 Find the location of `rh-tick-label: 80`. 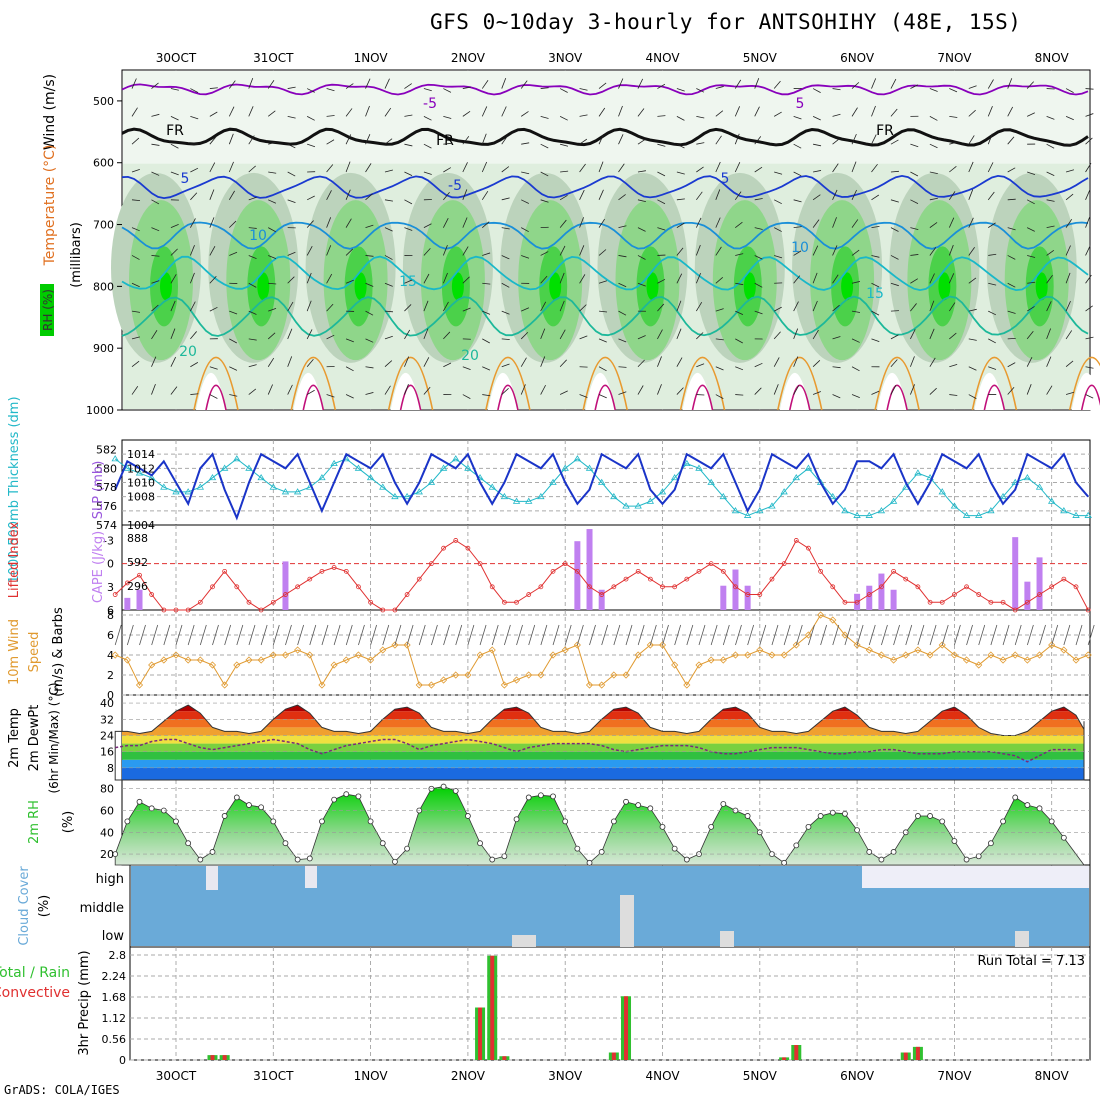

rh-tick-label: 80 is located at coordinates (107, 789).